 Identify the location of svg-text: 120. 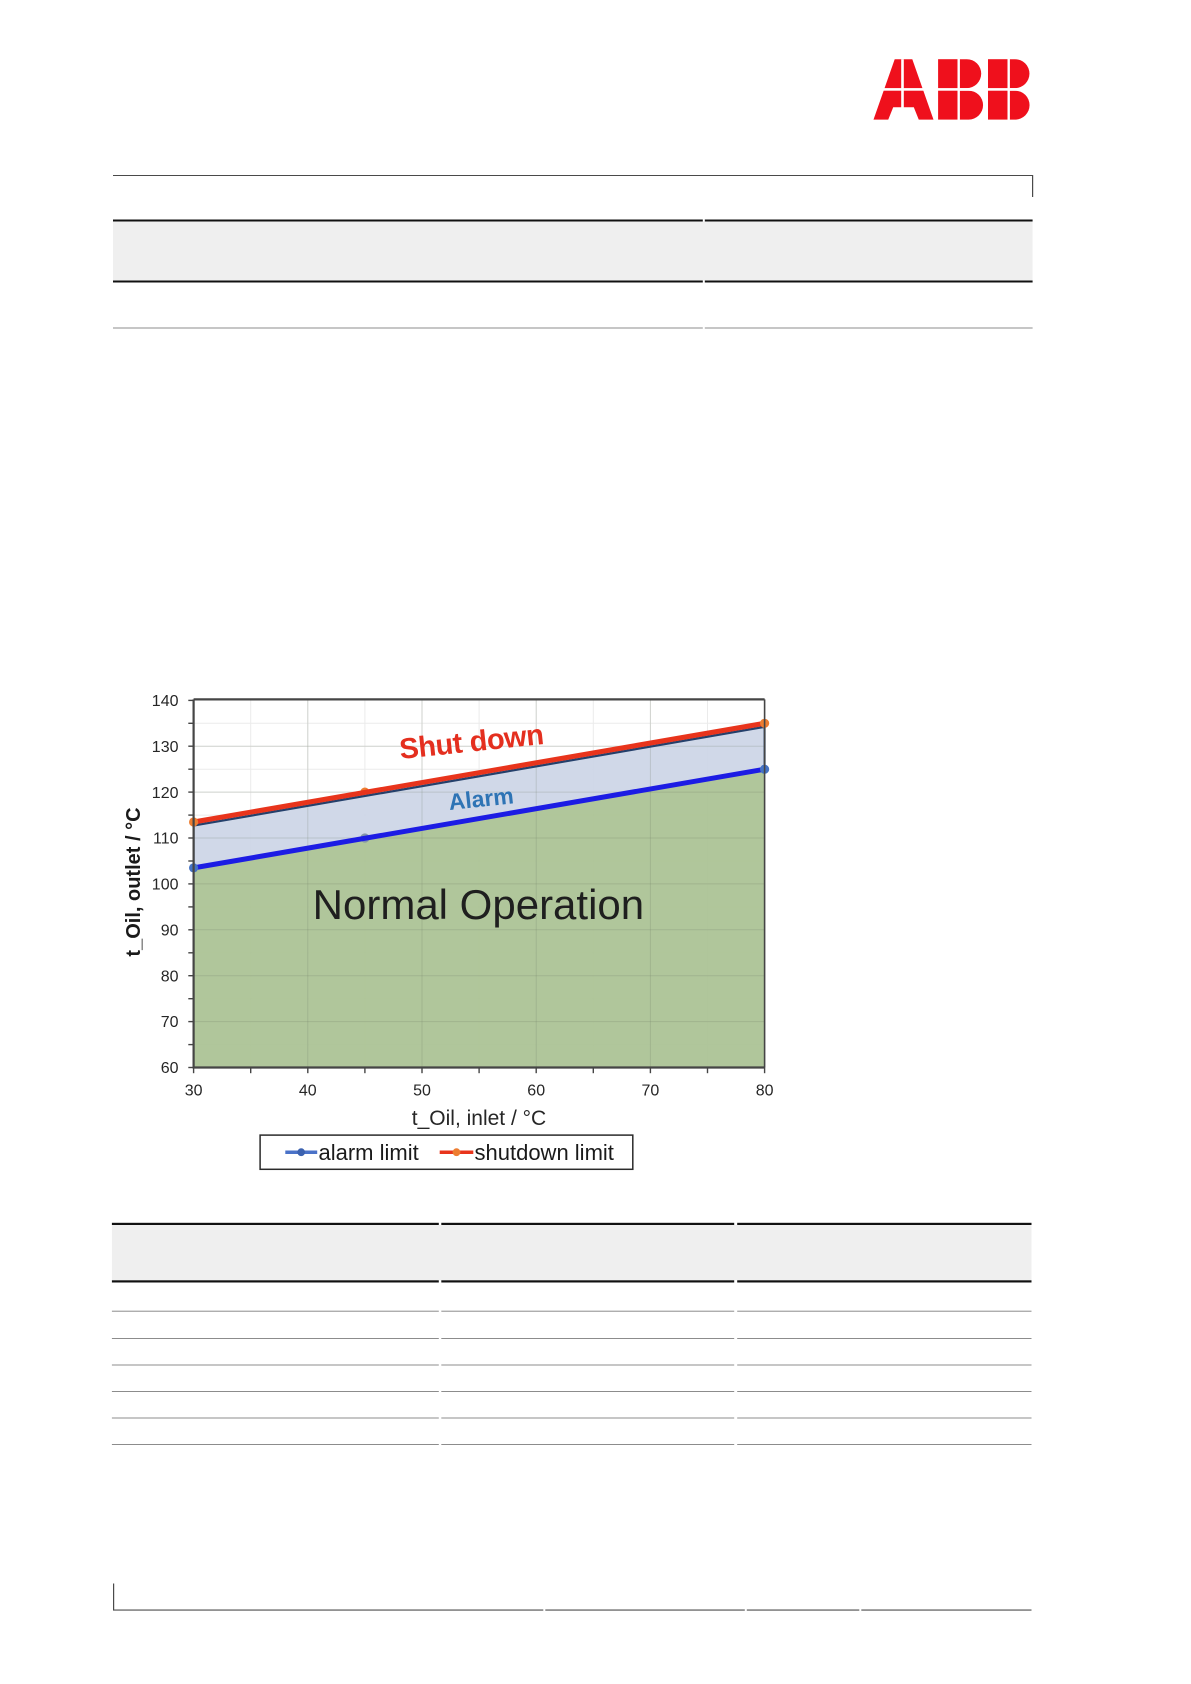
(165, 793).